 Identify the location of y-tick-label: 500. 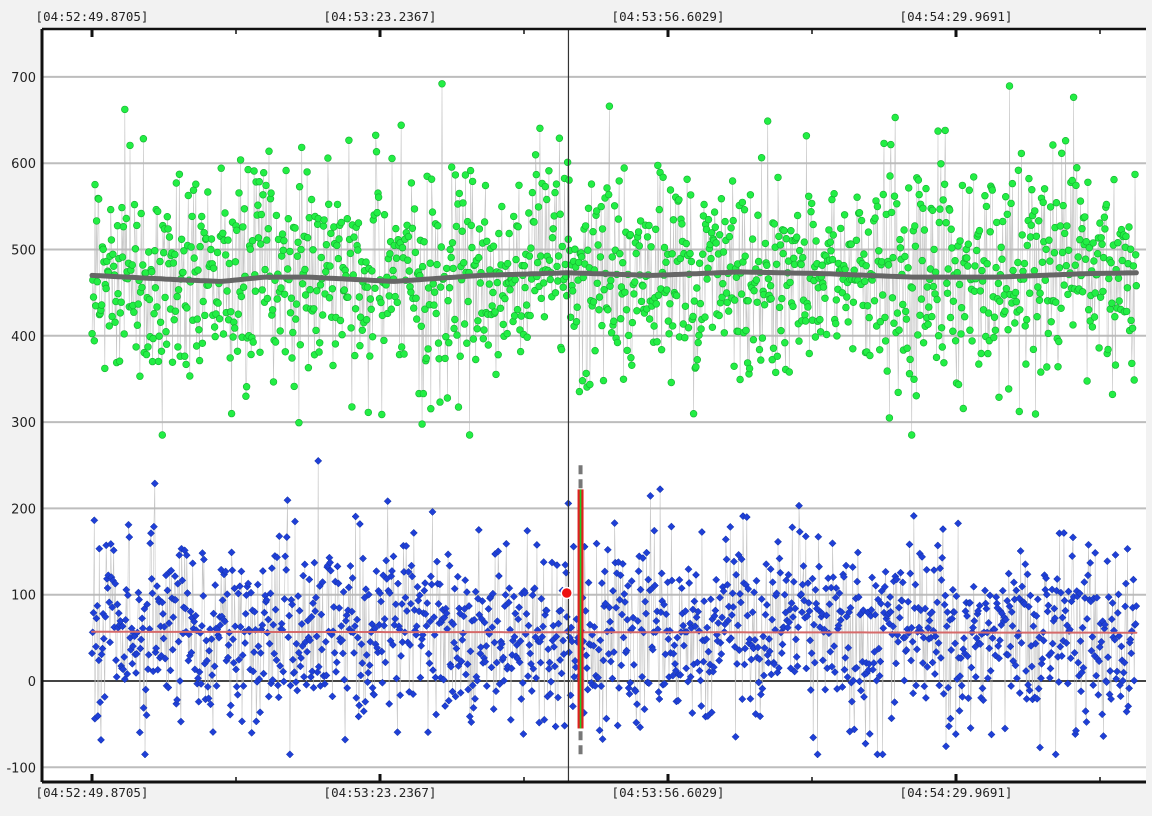
(23, 251).